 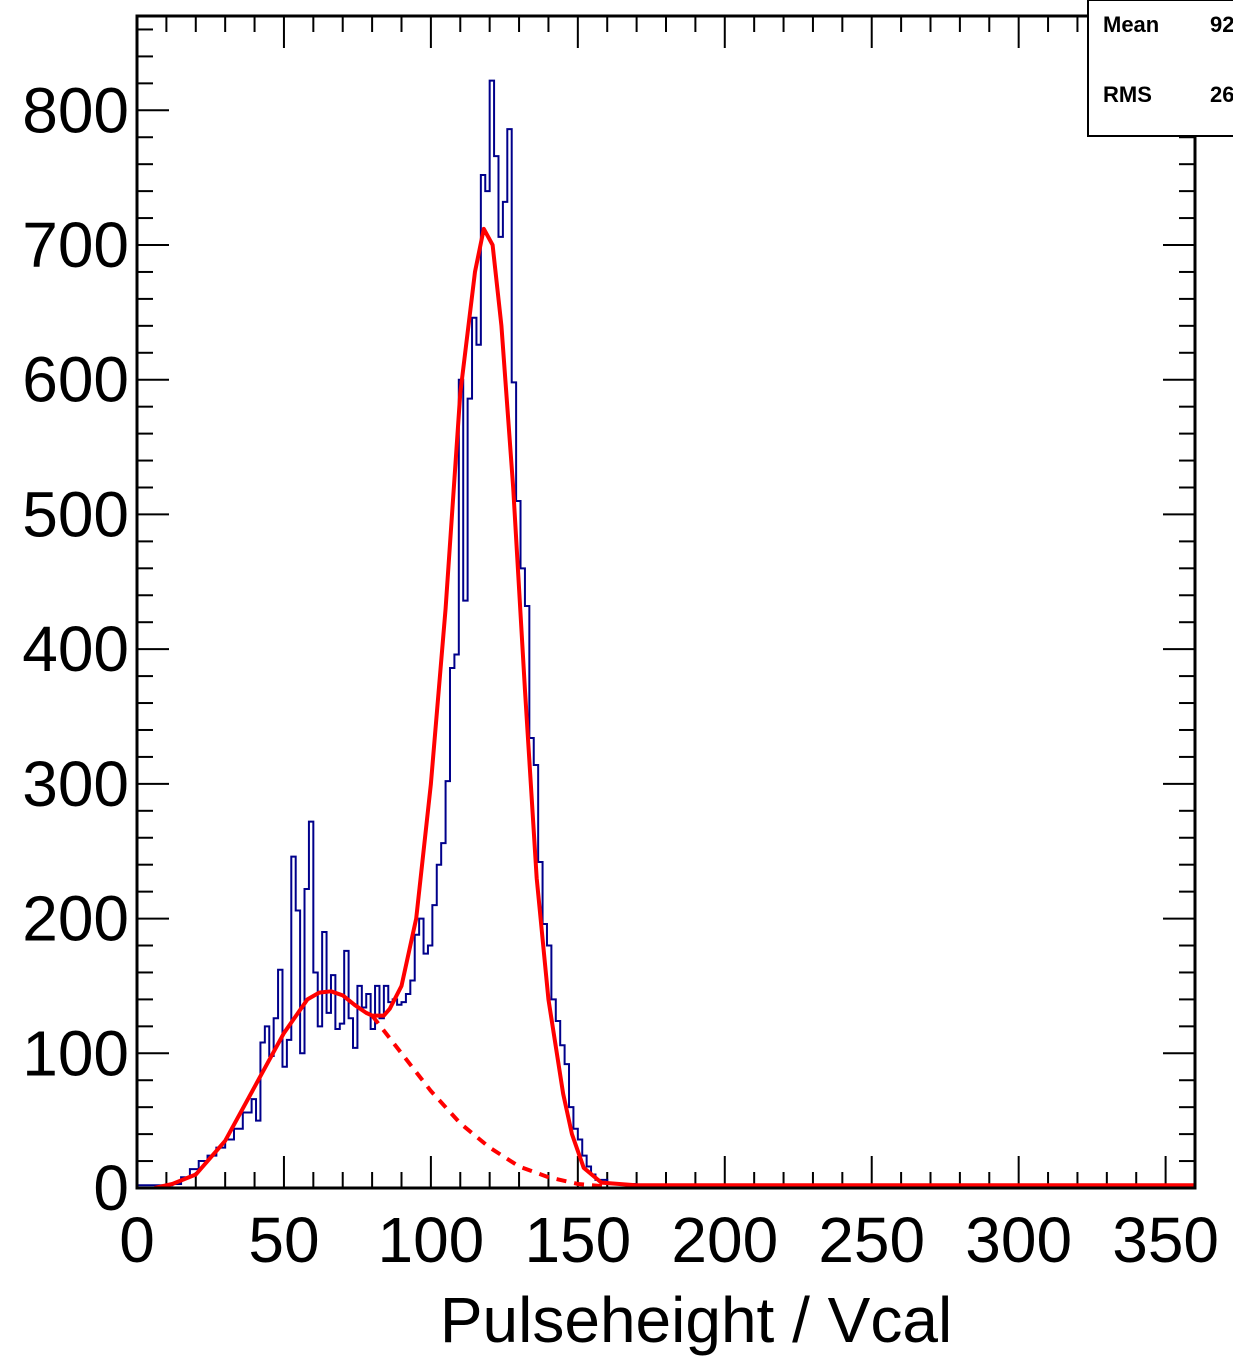 I want to click on x-tick-label: 0, so click(x=137, y=1240).